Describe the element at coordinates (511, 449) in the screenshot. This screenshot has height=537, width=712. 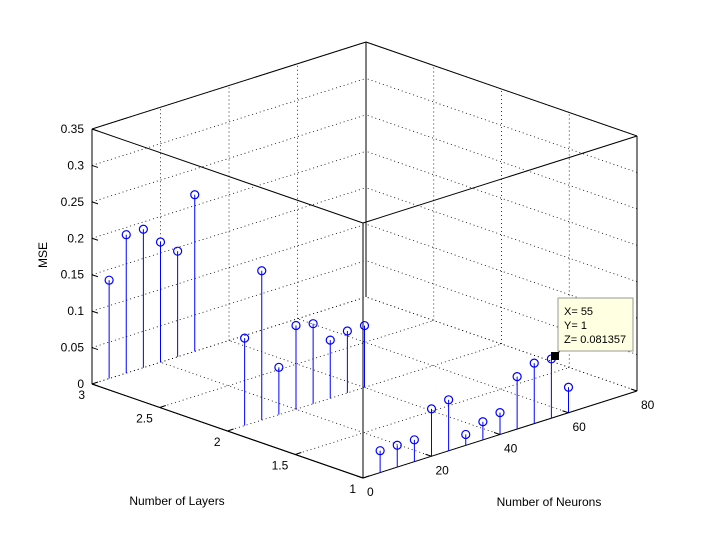
I see `x-tick-label: 40` at that location.